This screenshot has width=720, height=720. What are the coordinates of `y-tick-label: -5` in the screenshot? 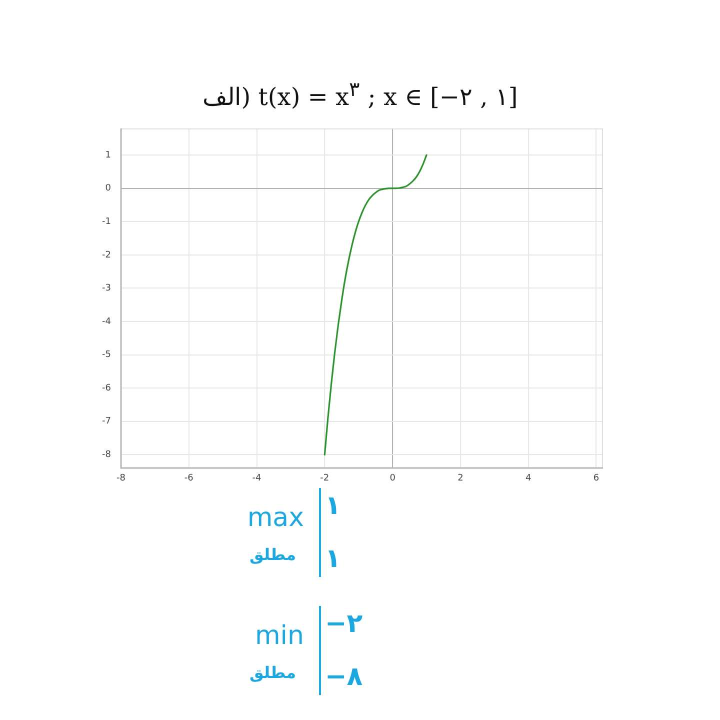 It's located at (106, 355).